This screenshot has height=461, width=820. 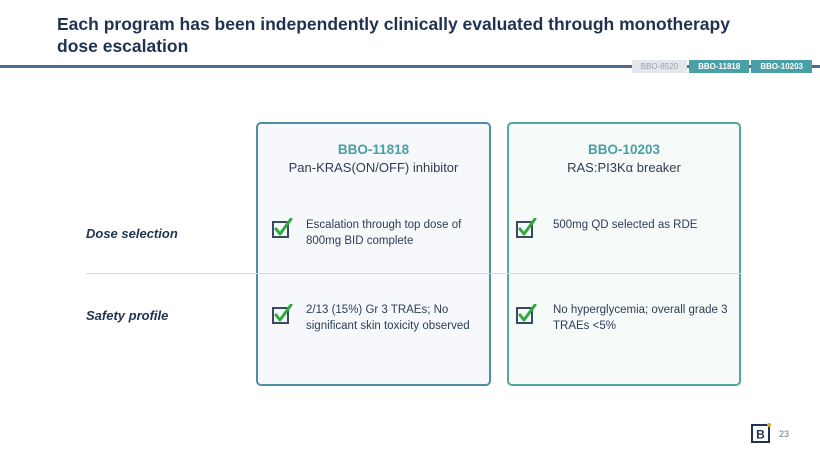 I want to click on row-label-safety-profile: Safety profile, so click(x=127, y=315).